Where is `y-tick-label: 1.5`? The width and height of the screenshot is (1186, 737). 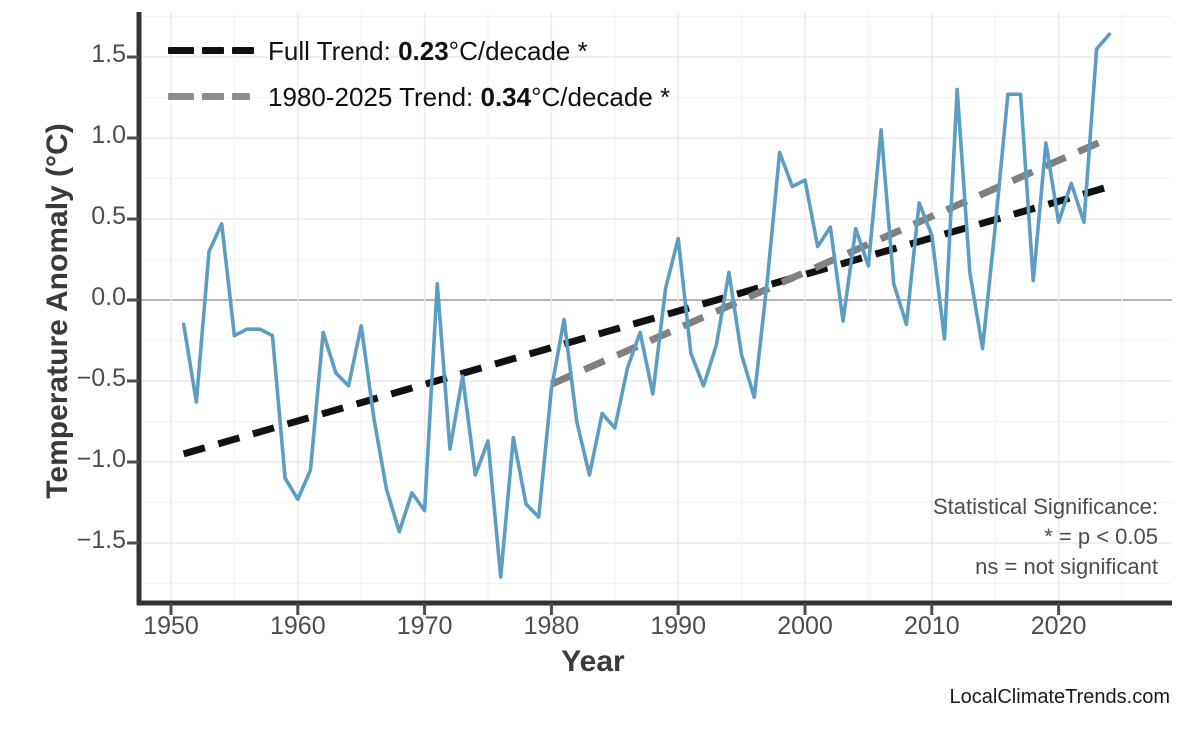 y-tick-label: 1.5 is located at coordinates (108, 54).